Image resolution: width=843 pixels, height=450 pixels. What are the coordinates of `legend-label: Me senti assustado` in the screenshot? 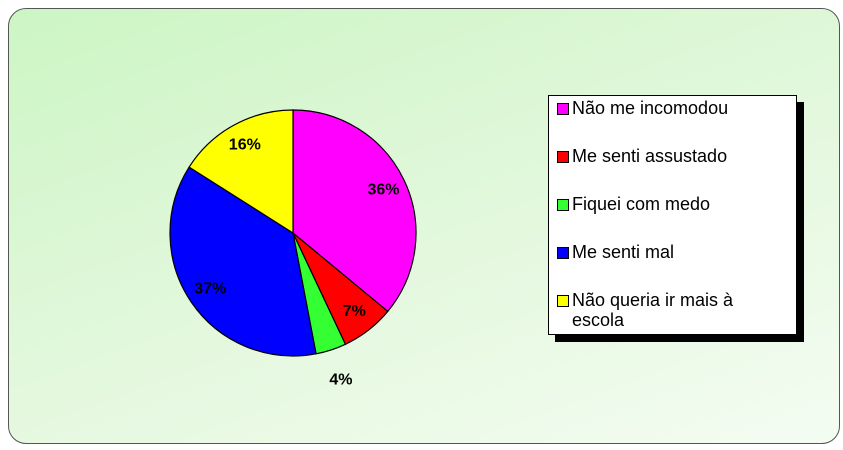 It's located at (650, 156).